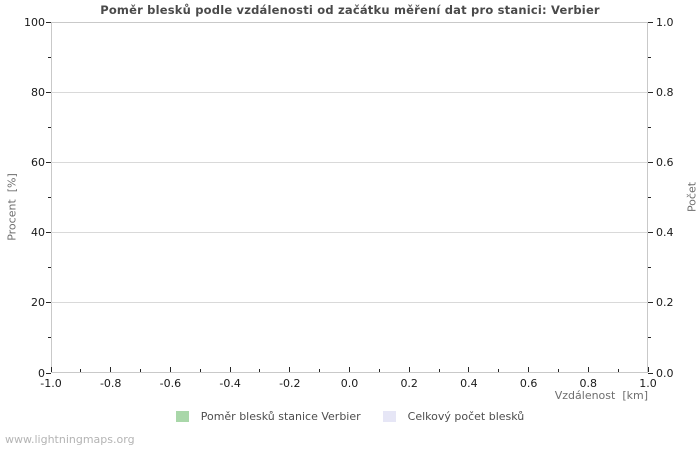  Describe the element at coordinates (290, 383) in the screenshot. I see `x-axis-tick-label: -0.2` at that location.